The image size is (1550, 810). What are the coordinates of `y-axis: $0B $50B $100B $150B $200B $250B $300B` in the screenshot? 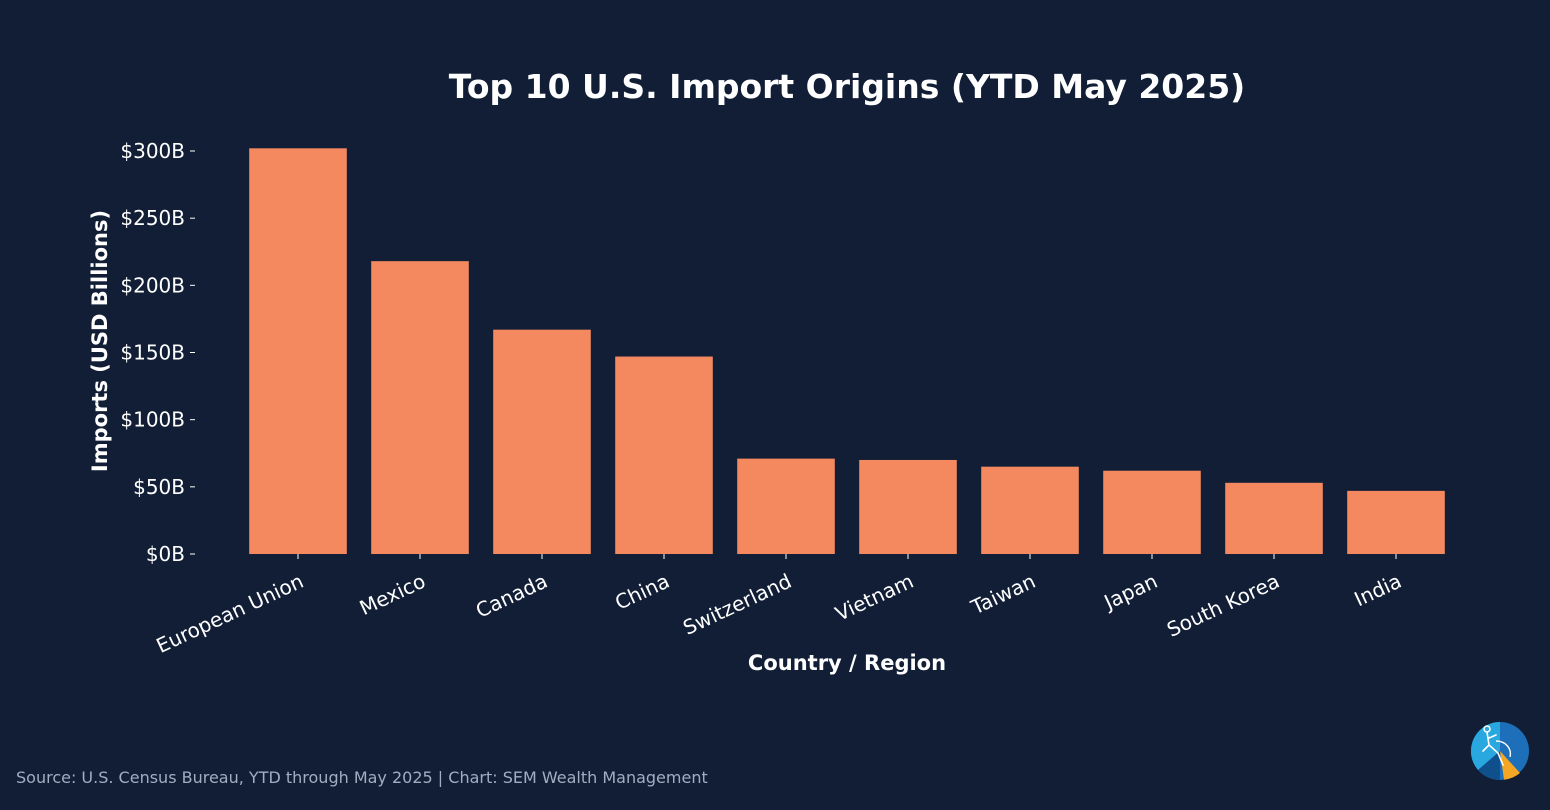 It's located at (157, 352).